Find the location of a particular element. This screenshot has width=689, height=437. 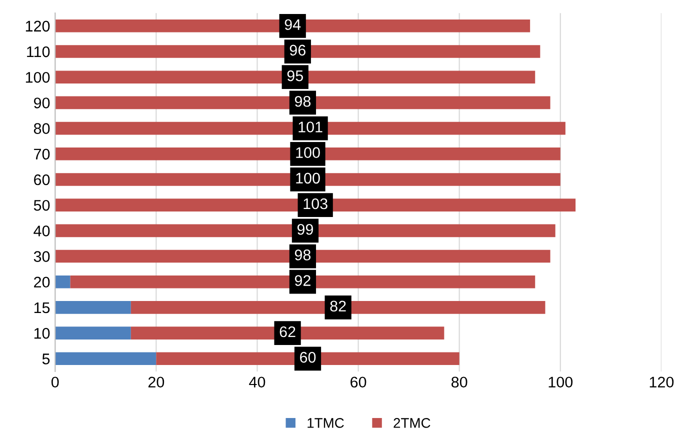

x-tick-label: 80 is located at coordinates (460, 382).